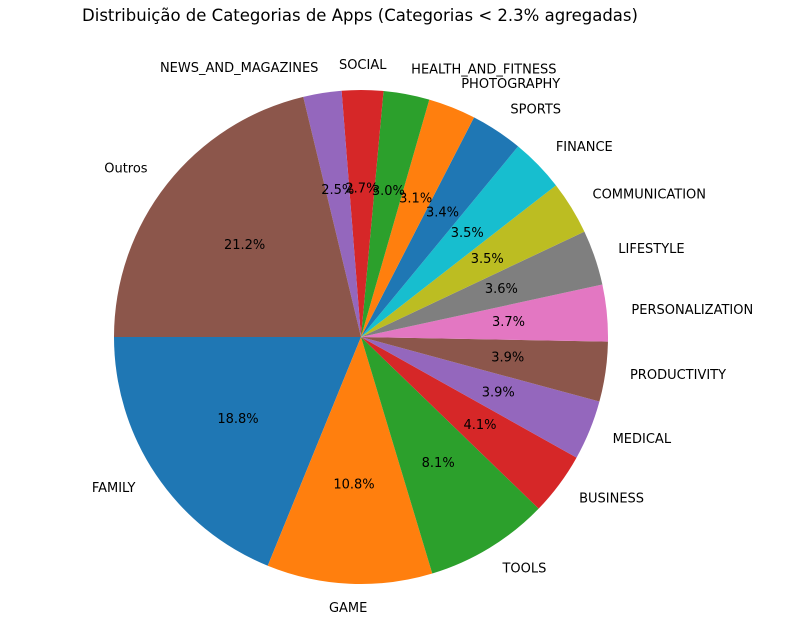 Image resolution: width=793 pixels, height=636 pixels. What do you see at coordinates (363, 65) in the screenshot?
I see `slice-label-social: SOCIAL` at bounding box center [363, 65].